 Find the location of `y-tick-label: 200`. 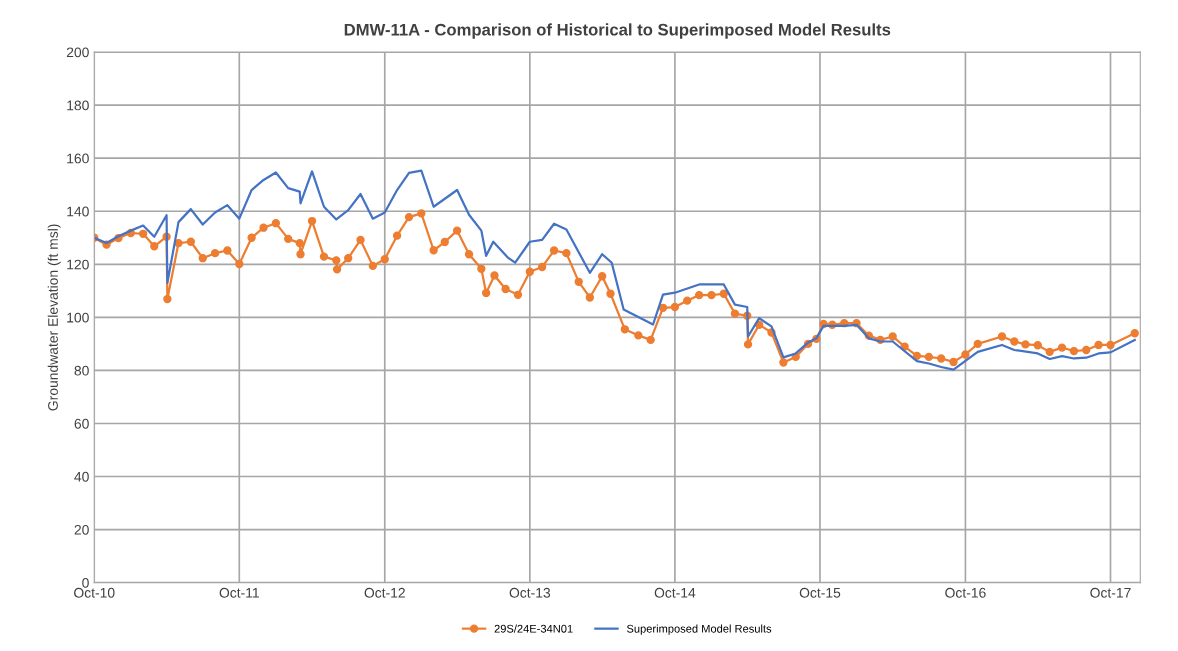

y-tick-label: 200 is located at coordinates (77, 52).